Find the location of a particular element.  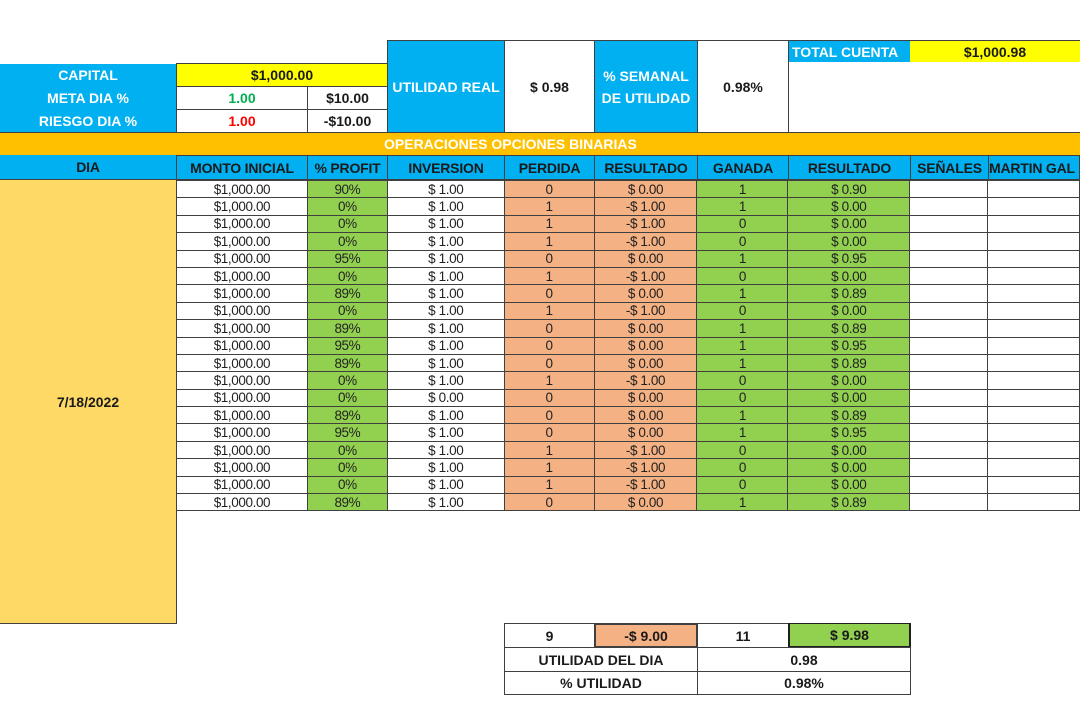

day-cell: 7/18/2022 is located at coordinates (88, 402).